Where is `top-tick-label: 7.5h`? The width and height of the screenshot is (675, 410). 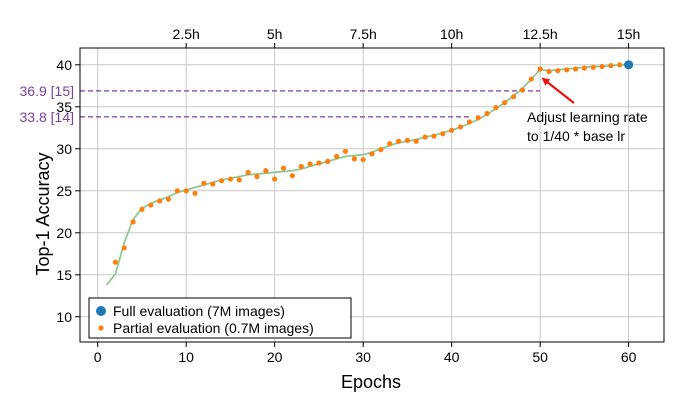 top-tick-label: 7.5h is located at coordinates (363, 34).